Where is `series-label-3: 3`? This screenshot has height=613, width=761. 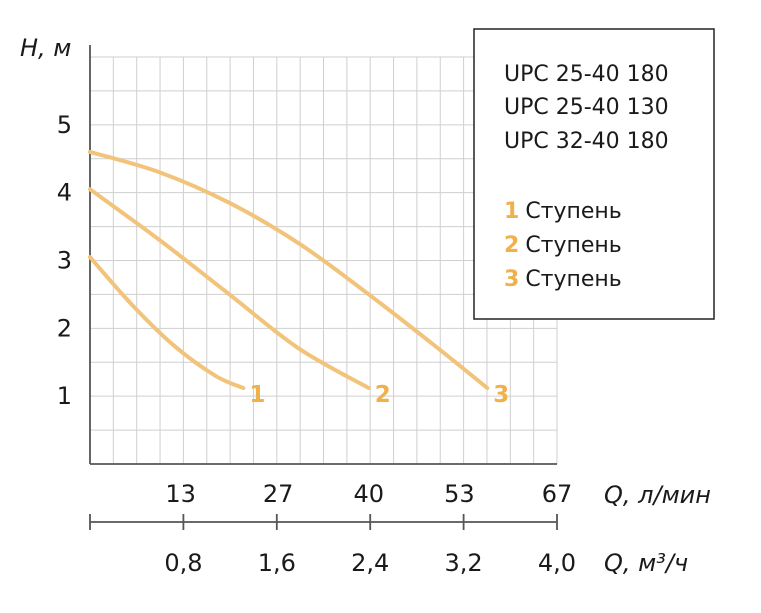
series-label-3: 3 is located at coordinates (501, 395).